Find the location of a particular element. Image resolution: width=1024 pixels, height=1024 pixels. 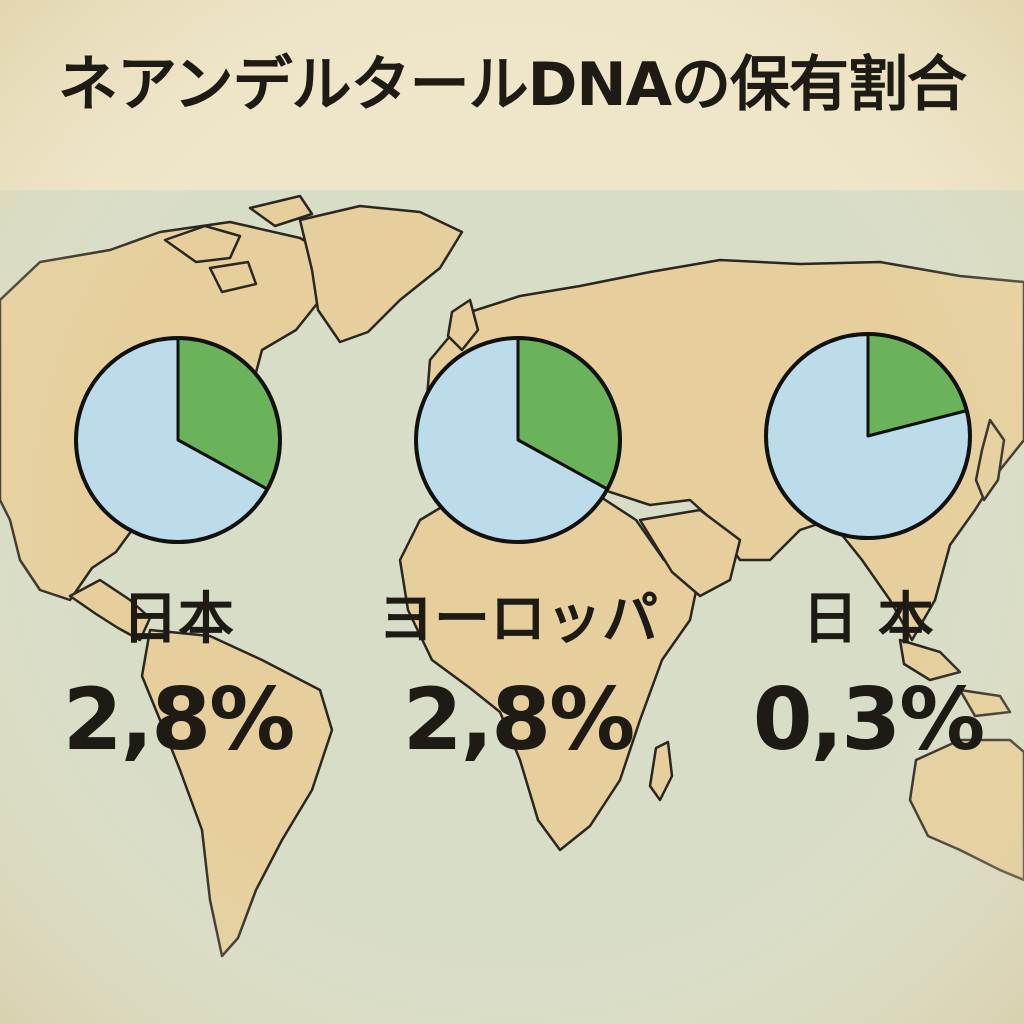

region-label: 日 本 is located at coordinates (868, 619).